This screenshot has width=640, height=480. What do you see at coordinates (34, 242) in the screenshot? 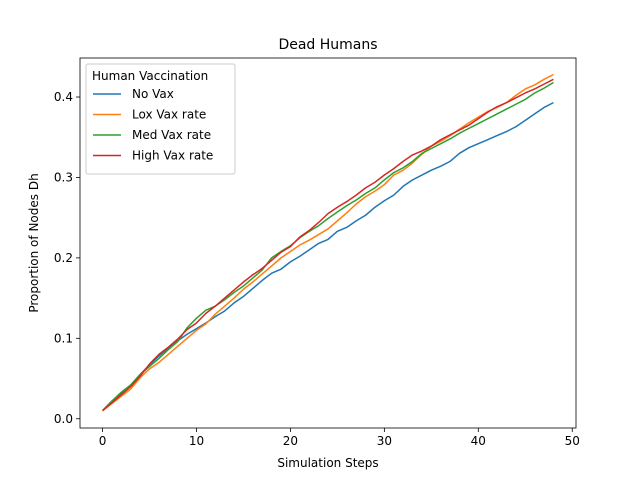
I see `y-axis-label: Proportion of Nodes Dh` at bounding box center [34, 242].